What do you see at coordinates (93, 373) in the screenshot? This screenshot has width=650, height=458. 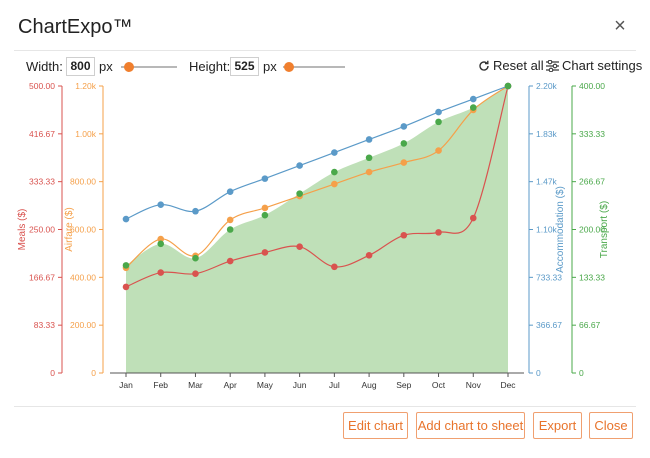 I see `y-axis-tick-label-1-0: 0` at bounding box center [93, 373].